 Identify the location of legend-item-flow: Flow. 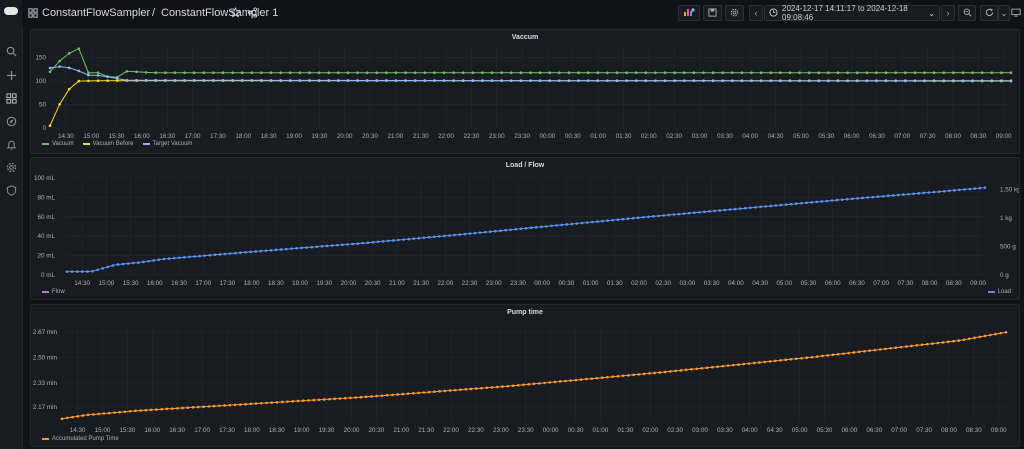
(53, 292).